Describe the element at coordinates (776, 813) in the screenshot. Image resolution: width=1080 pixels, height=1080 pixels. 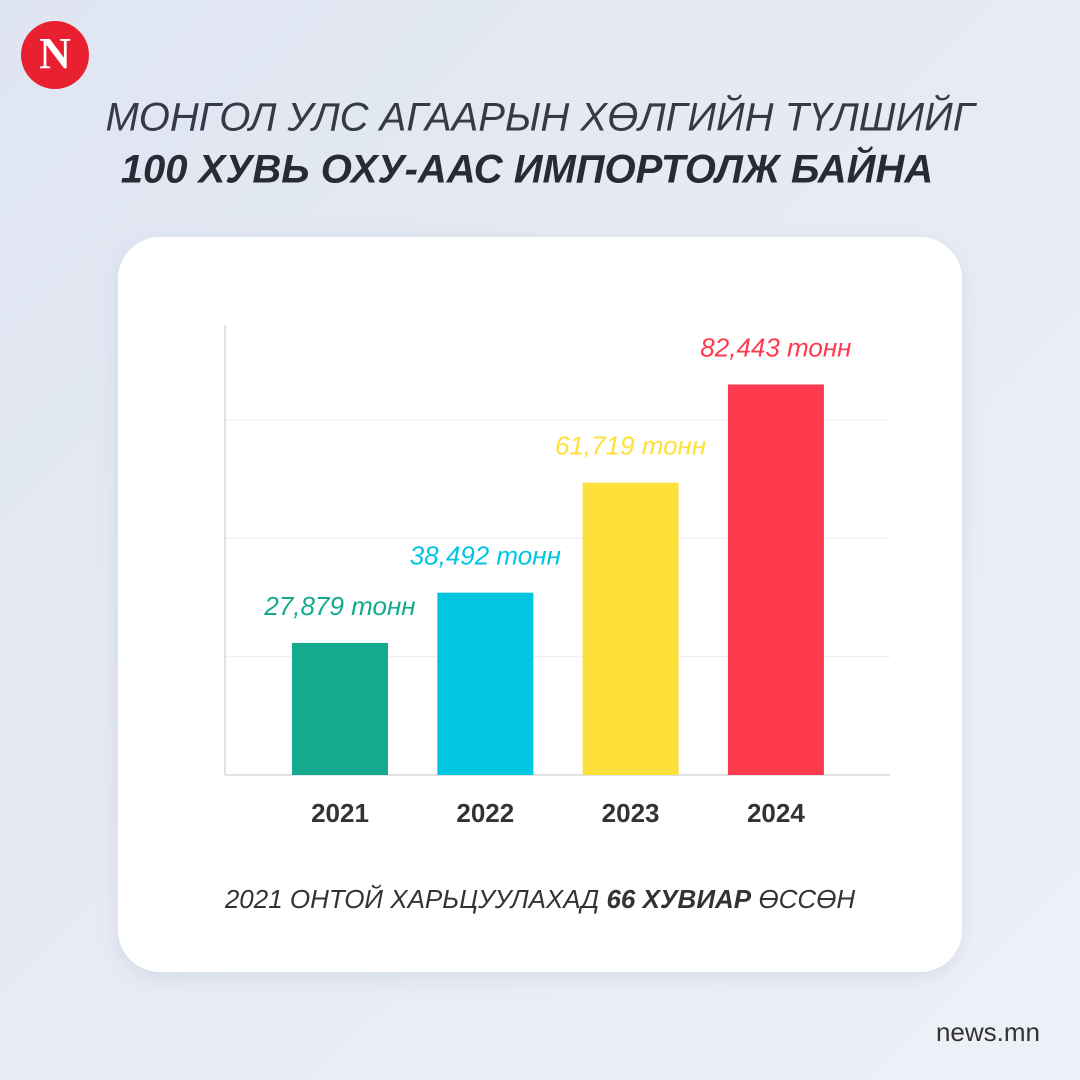
I see `x-tick-label: 2024` at that location.